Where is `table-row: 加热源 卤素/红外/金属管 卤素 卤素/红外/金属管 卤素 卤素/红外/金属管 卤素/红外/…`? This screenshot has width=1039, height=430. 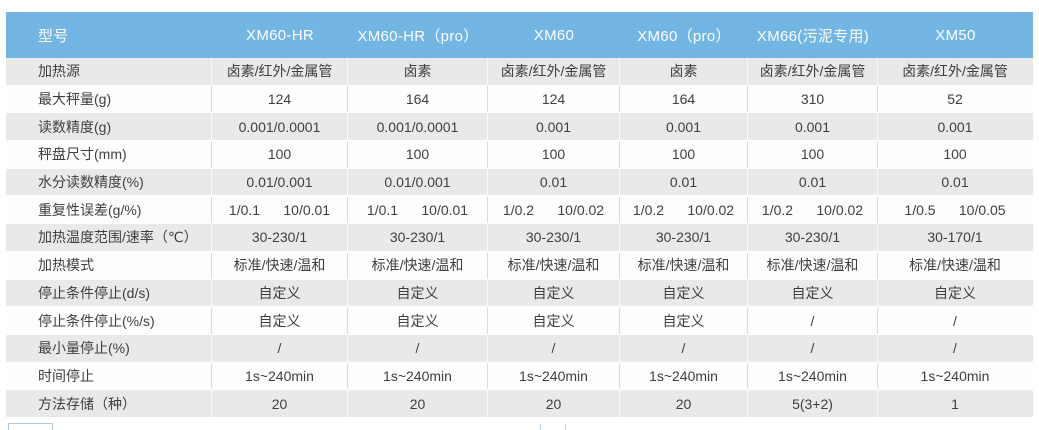 table-row: 加热源 卤素/红外/金属管 卤素 卤素/红外/金属管 卤素 卤素/红外/金属管 卤素/红外/… is located at coordinates (519, 72).